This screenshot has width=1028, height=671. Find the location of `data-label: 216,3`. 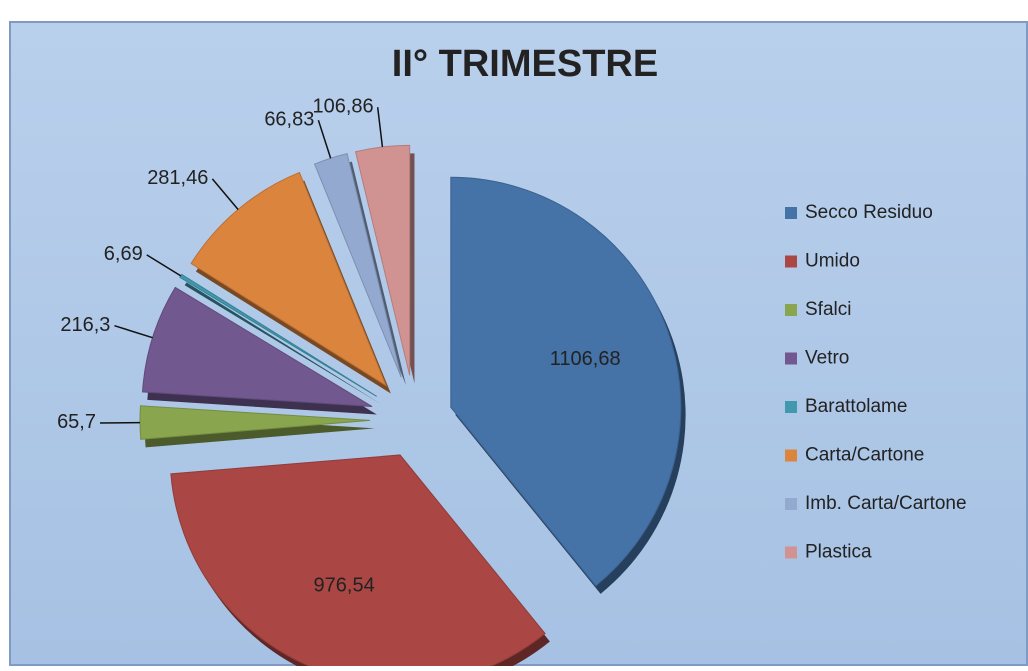

data-label: 216,3 is located at coordinates (85, 325).